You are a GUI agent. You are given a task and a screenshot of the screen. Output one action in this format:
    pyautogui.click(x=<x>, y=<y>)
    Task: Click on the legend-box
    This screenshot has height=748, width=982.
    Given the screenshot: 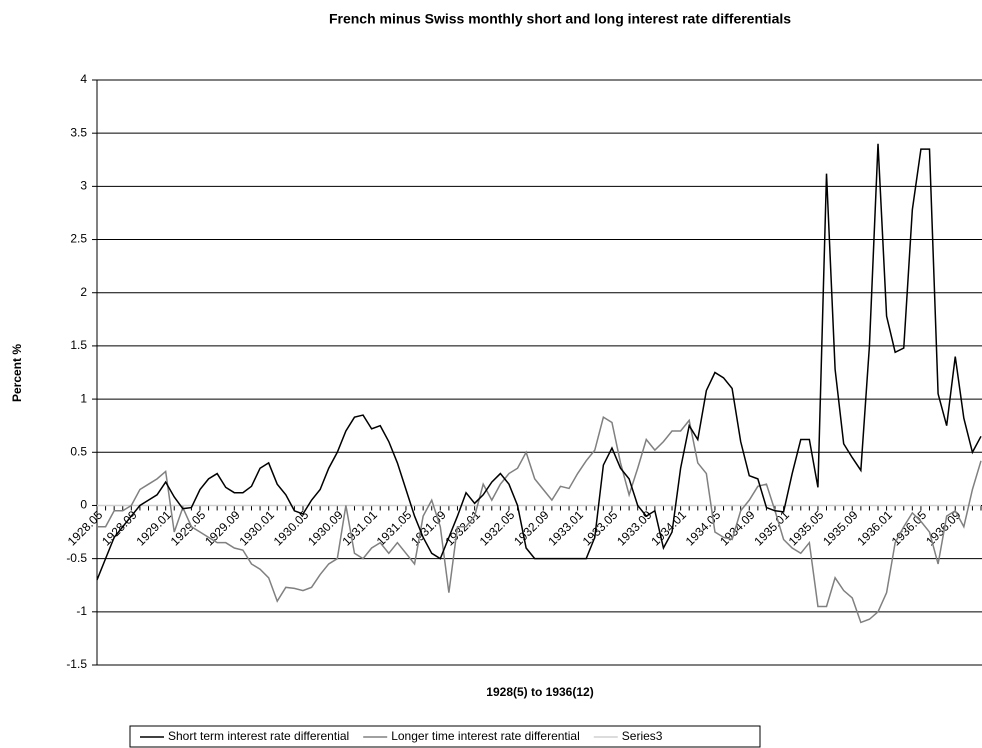 What is the action you would take?
    pyautogui.click(x=445, y=736)
    